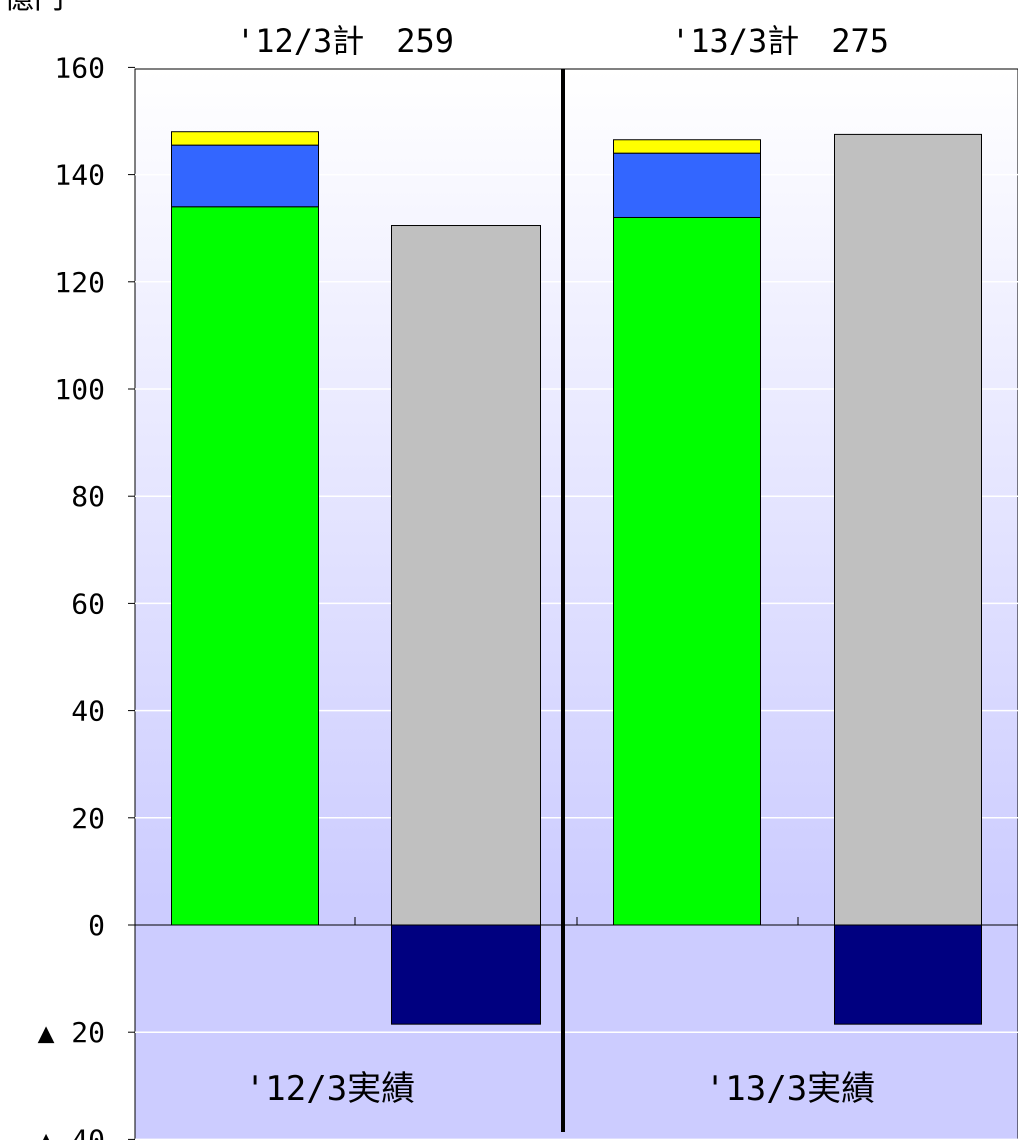  I want to click on y-tick-label: ▲ 20, so click(71, 1032).